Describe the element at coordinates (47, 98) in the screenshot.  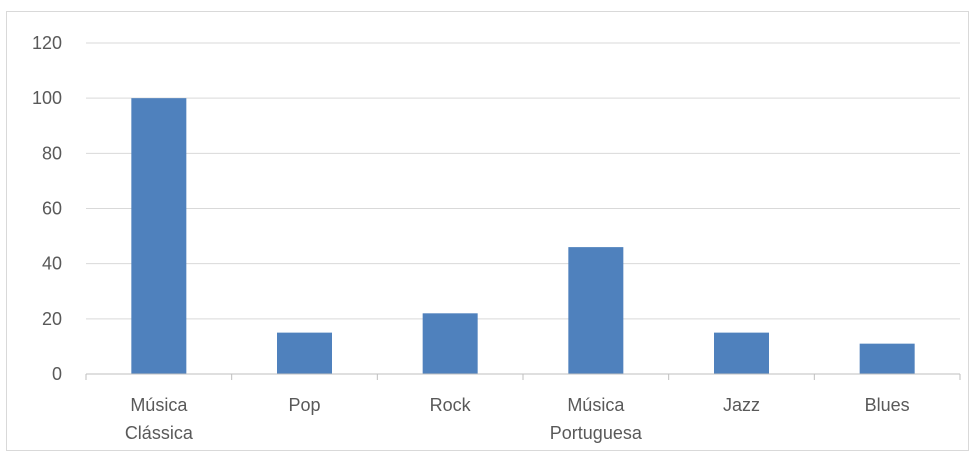
I see `y-tick-label-100: 100` at that location.